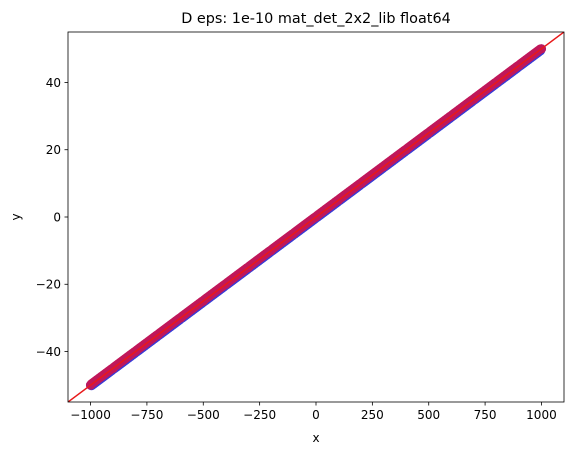  Describe the element at coordinates (146, 415) in the screenshot. I see `x-tick-label: −750` at that location.